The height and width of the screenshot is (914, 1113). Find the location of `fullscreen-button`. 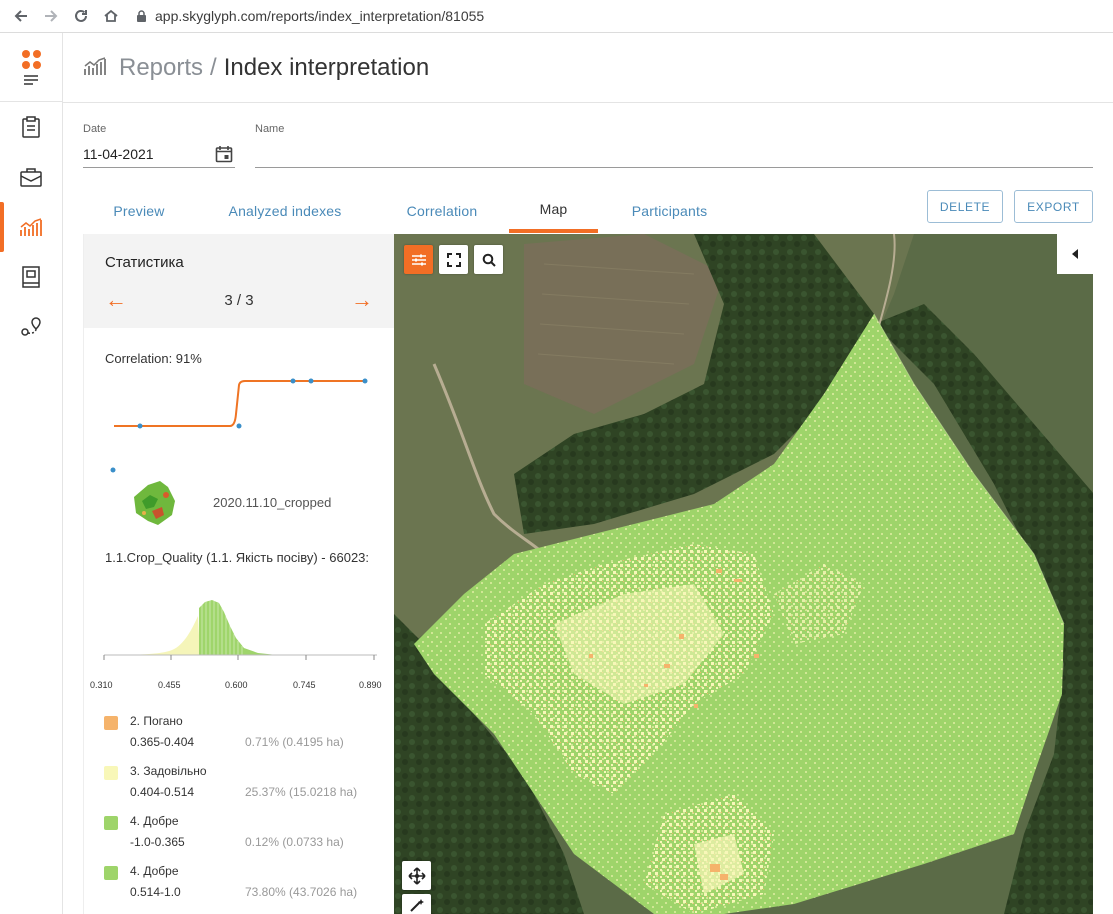

fullscreen-button is located at coordinates (453, 259).